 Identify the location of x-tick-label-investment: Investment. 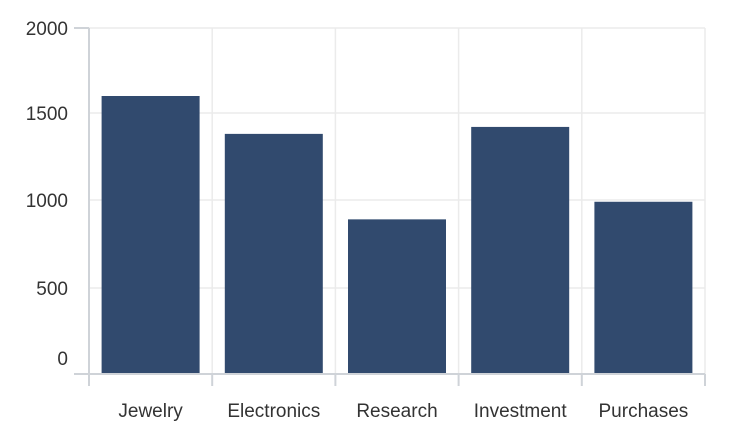
(521, 411).